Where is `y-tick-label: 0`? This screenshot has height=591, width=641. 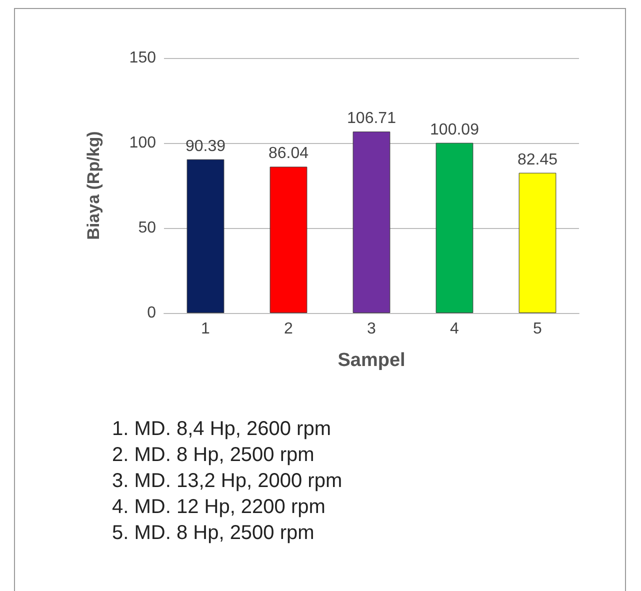 y-tick-label: 0 is located at coordinates (151, 313).